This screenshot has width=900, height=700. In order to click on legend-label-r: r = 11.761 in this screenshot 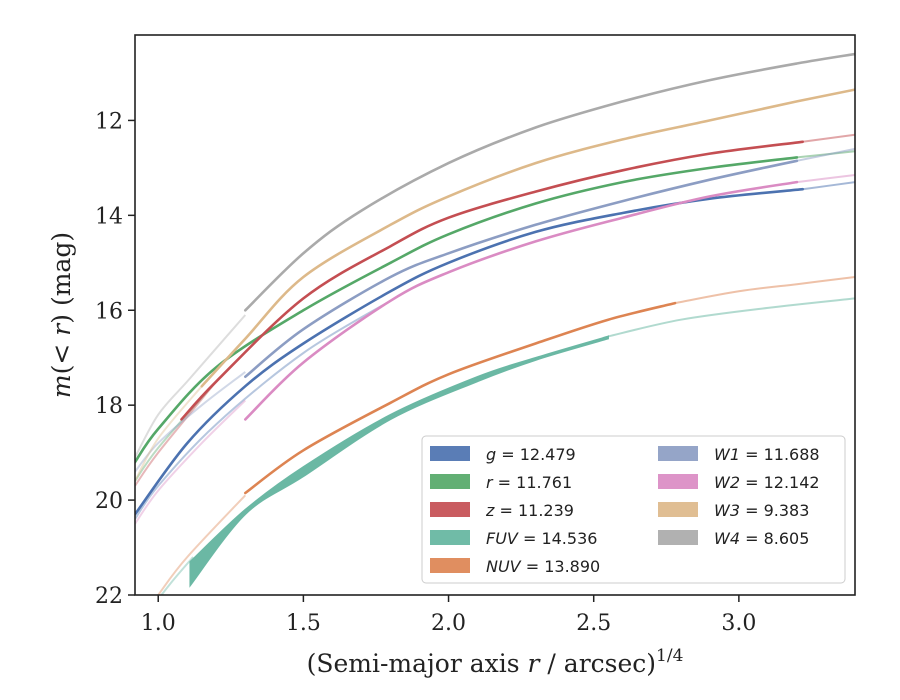, I will do `click(529, 482)`.